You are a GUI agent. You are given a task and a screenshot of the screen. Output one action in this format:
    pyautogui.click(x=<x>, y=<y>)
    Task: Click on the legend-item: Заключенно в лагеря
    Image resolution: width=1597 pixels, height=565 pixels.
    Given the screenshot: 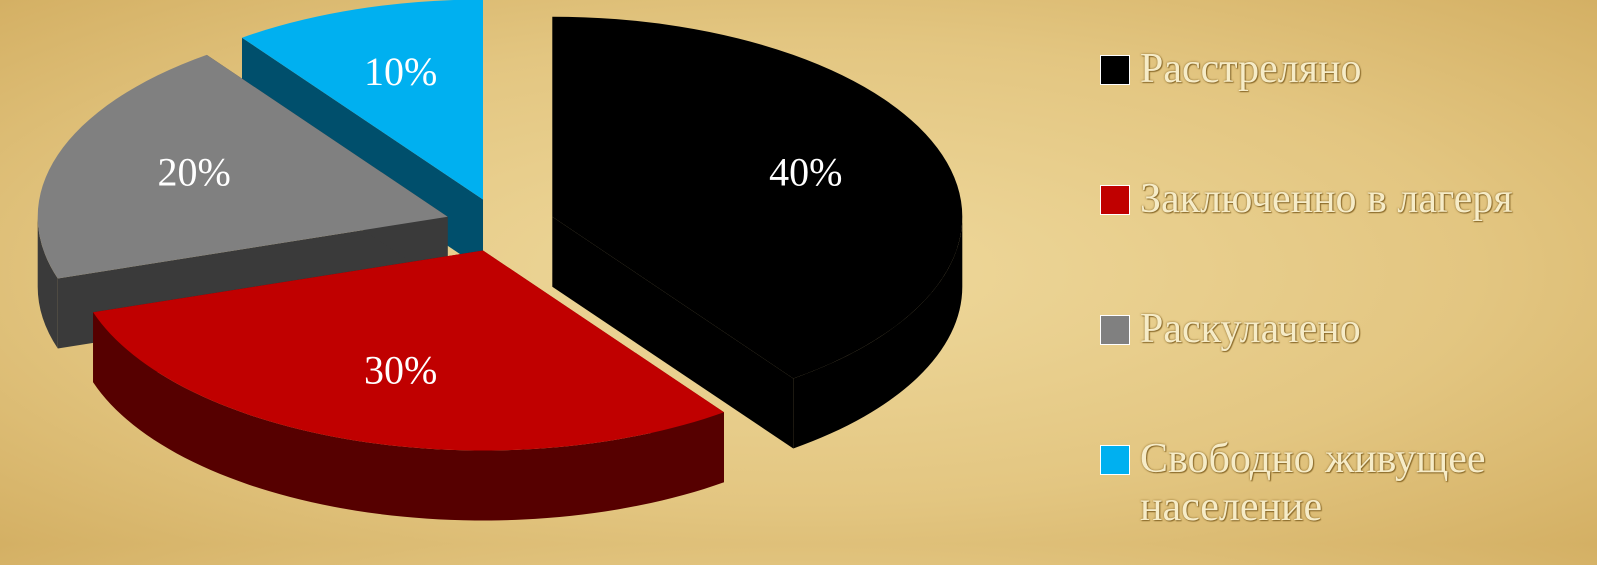 What is the action you would take?
    pyautogui.click(x=1340, y=240)
    